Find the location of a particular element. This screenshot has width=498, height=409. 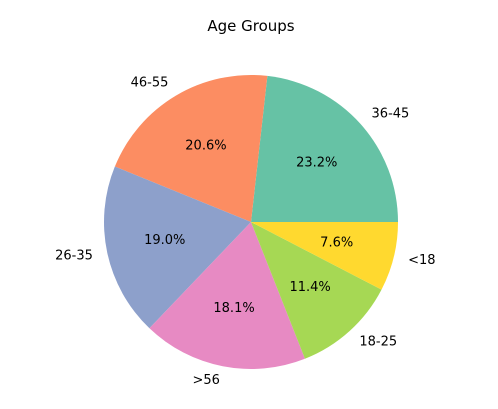

slice-label-4: 18-25 is located at coordinates (378, 342).